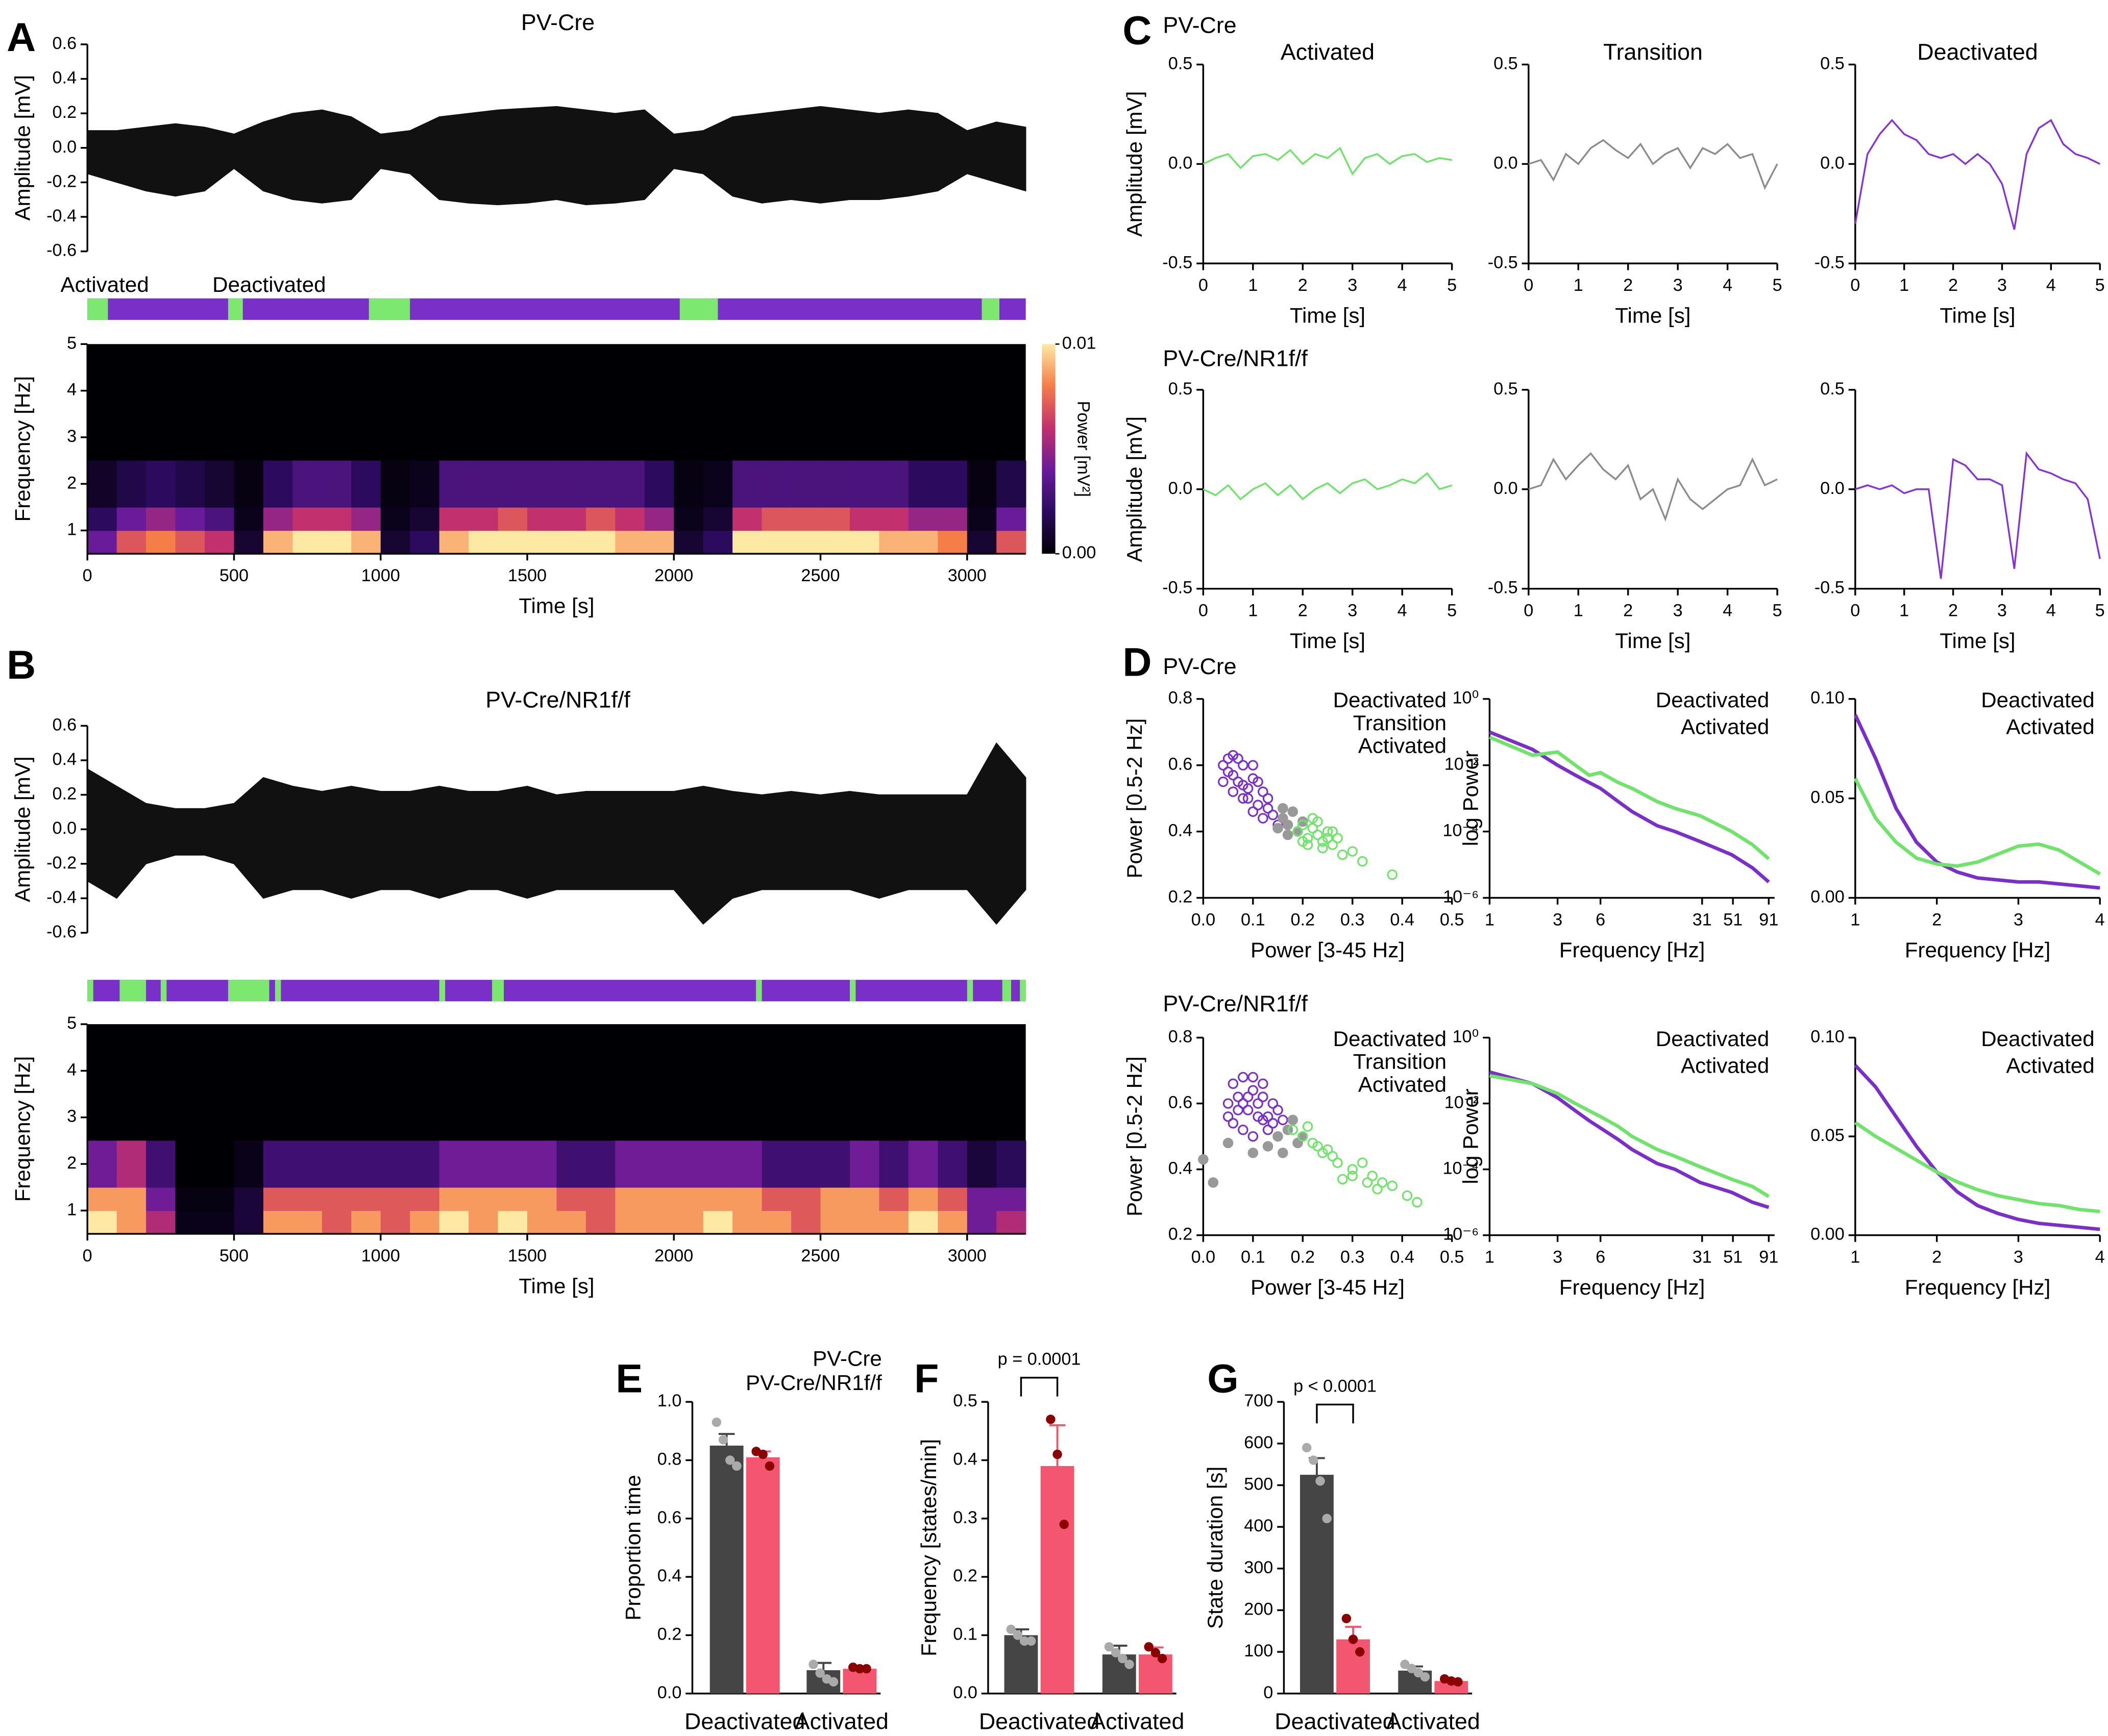 The image size is (2108, 1736). Describe the element at coordinates (673, 575) in the screenshot. I see `x-tick-label: 2000` at that location.